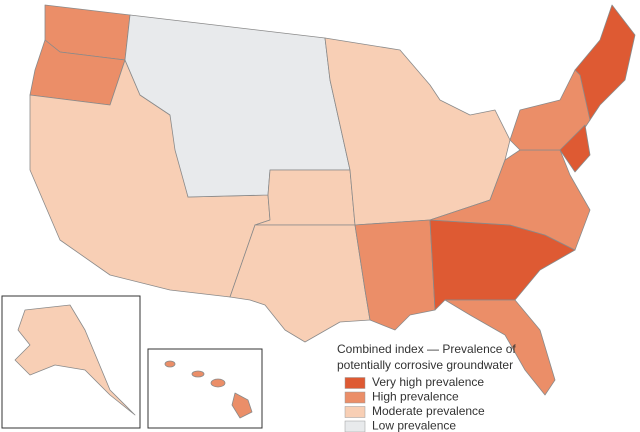 The height and width of the screenshot is (432, 640). I want to click on legend-label: Very high prevalence, so click(428, 382).